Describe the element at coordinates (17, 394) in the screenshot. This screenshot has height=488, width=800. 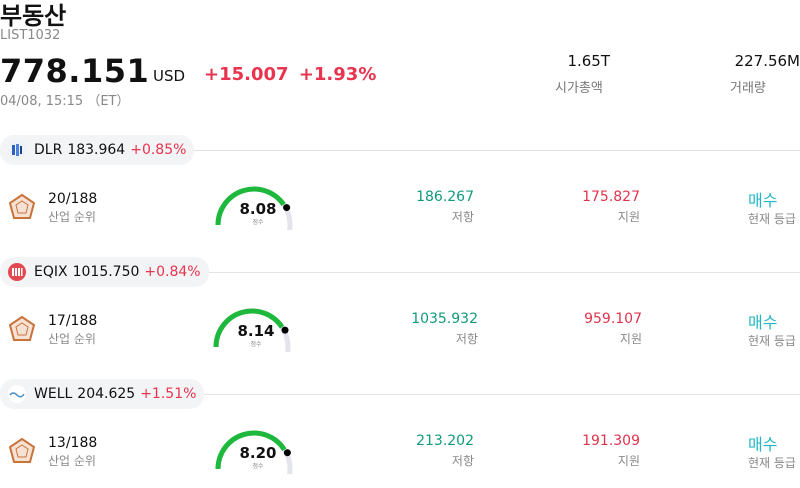
I see `well-logo-icon` at that location.